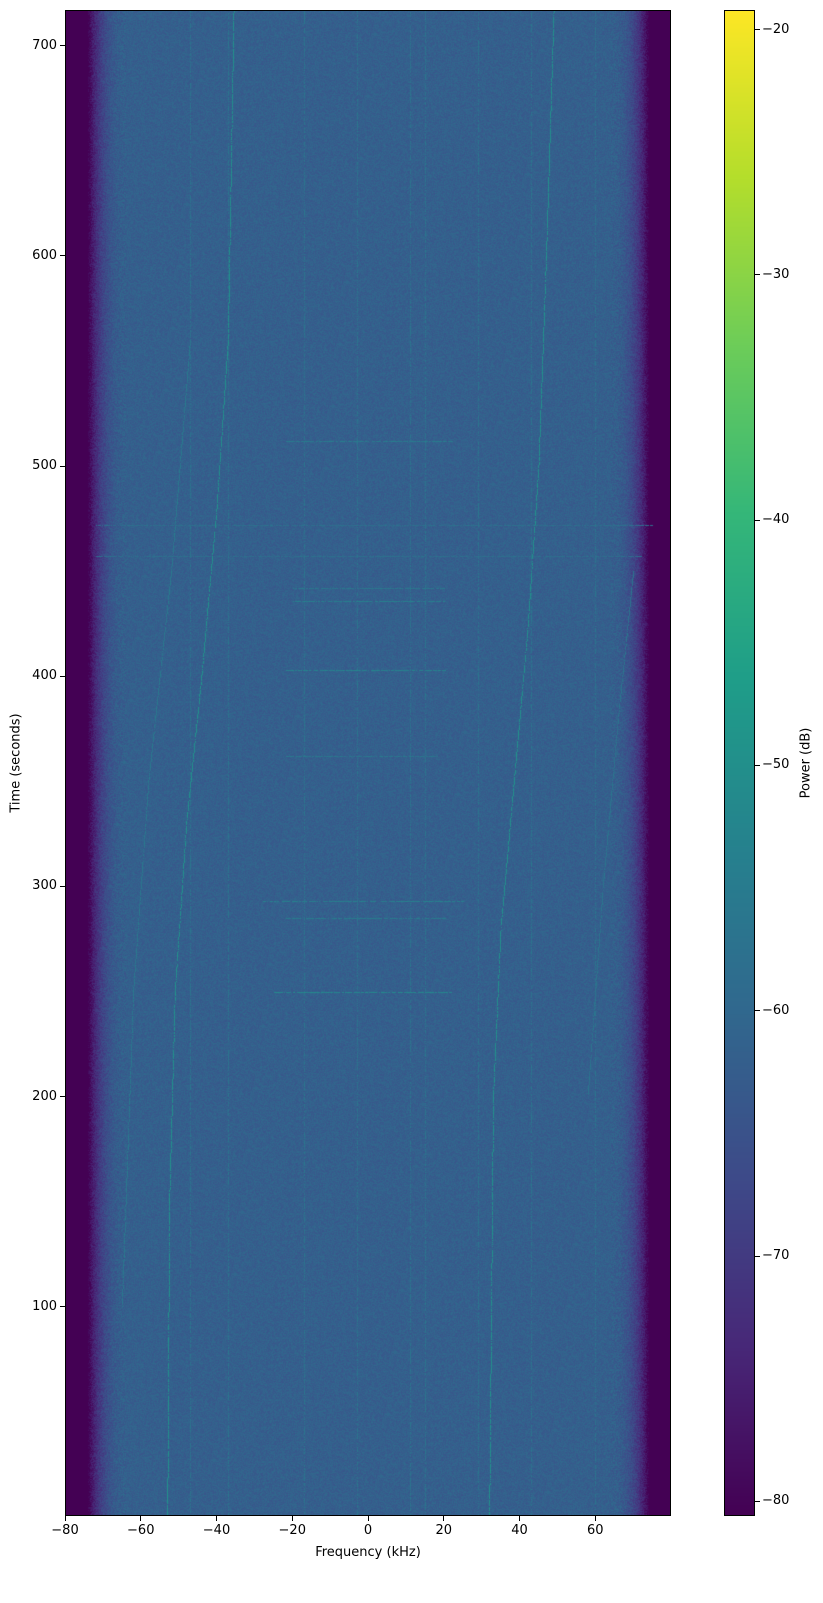  What do you see at coordinates (776, 29) in the screenshot?
I see `colorbar-tick-label: −20` at bounding box center [776, 29].